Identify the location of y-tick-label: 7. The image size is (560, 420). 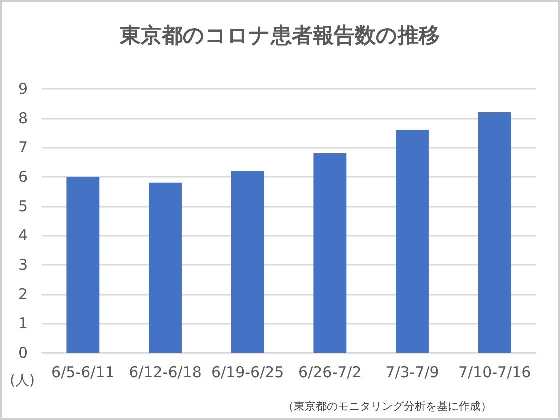
(23, 147).